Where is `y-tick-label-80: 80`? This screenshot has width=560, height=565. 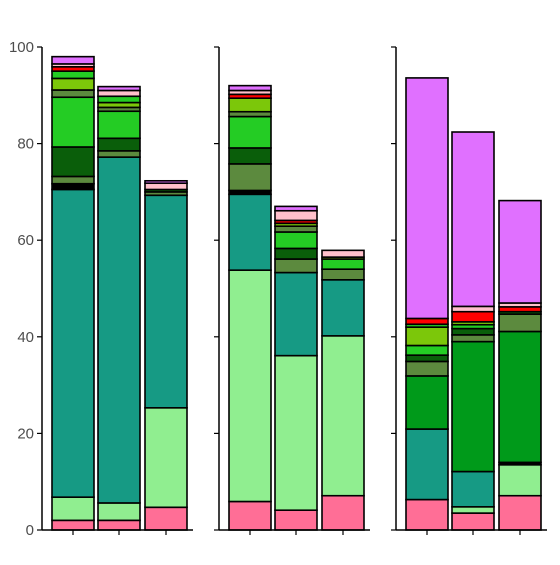 y-tick-label-80: 80 is located at coordinates (25, 144).